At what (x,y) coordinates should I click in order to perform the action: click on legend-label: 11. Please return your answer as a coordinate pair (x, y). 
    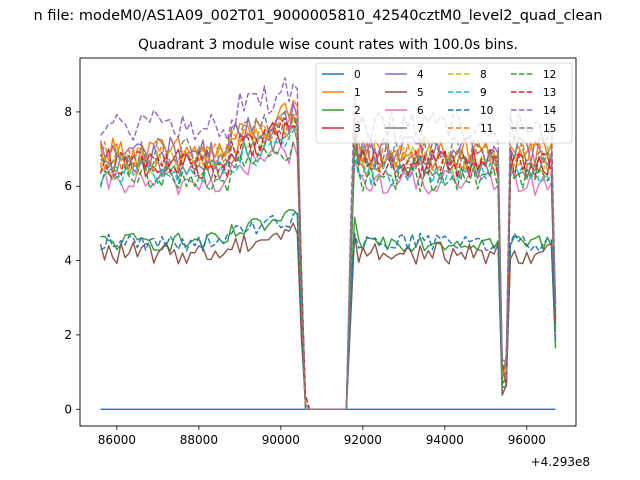
    Looking at the image, I should click on (486, 129).